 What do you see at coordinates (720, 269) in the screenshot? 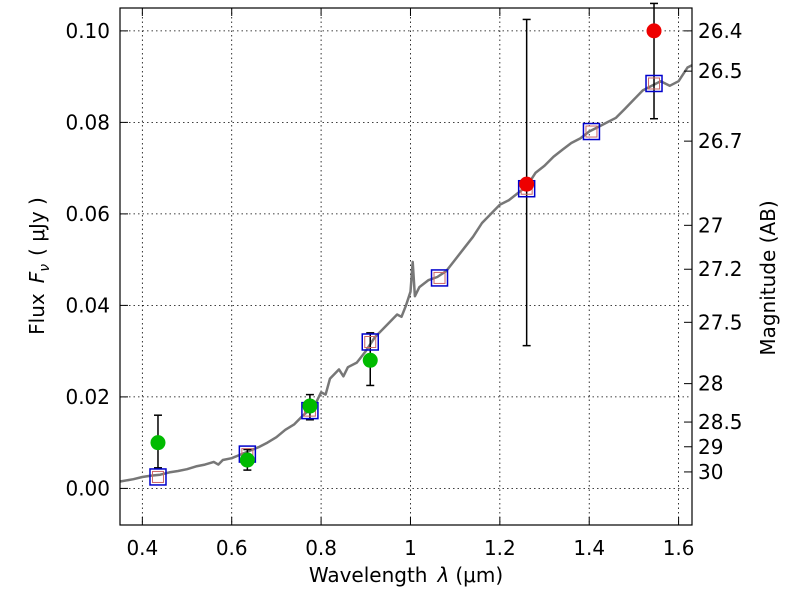
I see `y2-tick-label: 27.2` at bounding box center [720, 269].